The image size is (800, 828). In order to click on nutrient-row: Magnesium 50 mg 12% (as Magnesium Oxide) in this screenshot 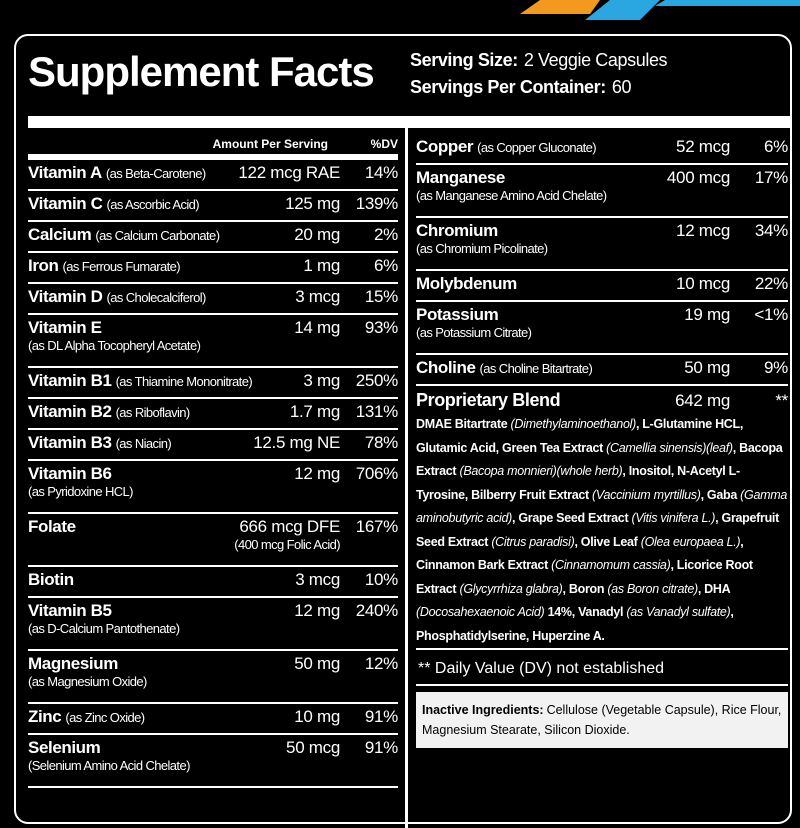, I will do `click(213, 677)`.